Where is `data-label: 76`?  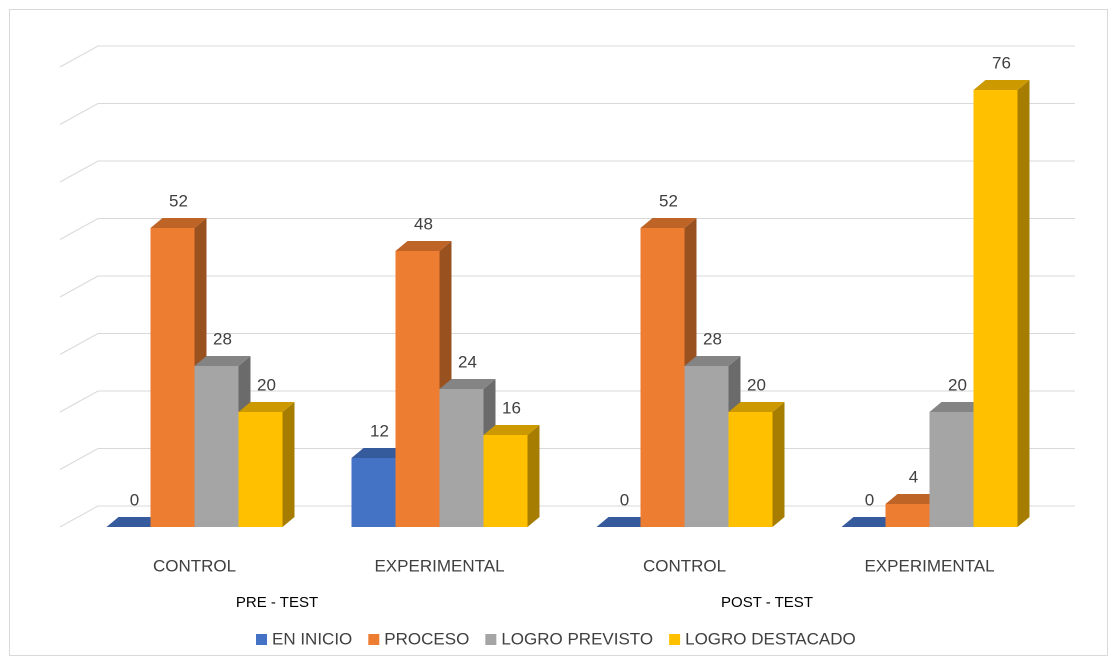 data-label: 76 is located at coordinates (1001, 62).